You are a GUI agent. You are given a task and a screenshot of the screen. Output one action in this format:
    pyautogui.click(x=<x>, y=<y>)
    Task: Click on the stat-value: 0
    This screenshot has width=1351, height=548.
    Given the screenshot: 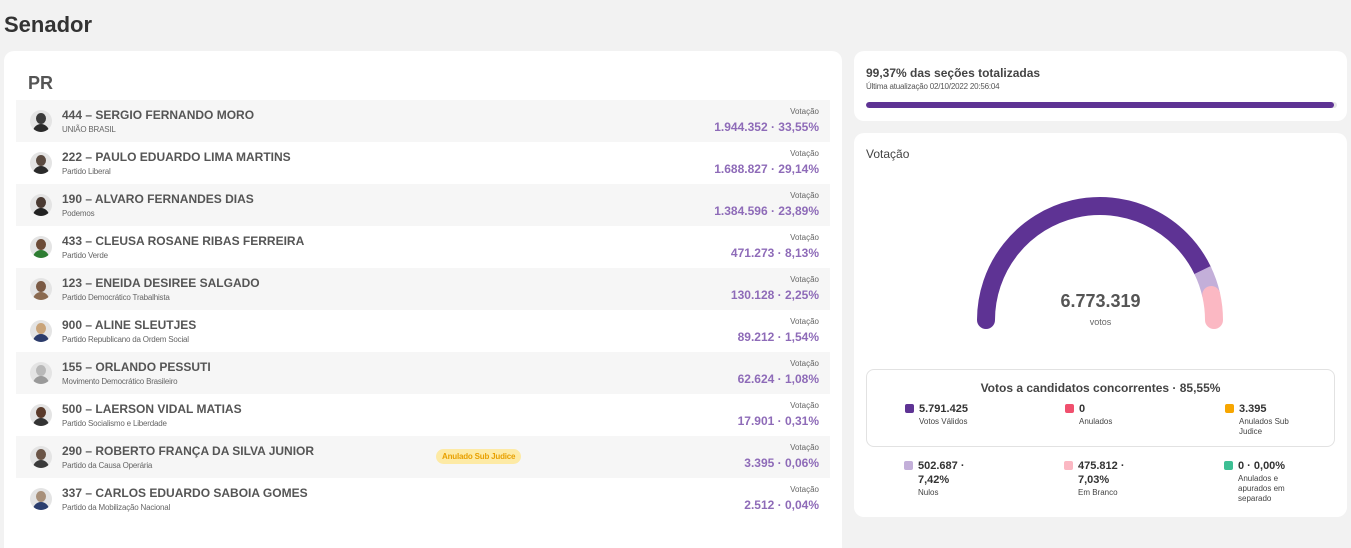 What is the action you would take?
    pyautogui.click(x=1082, y=409)
    